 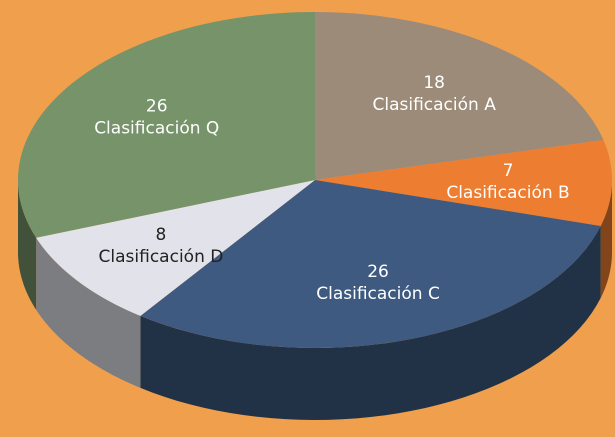 I want to click on slice-label: Clasificación D, so click(x=161, y=257).